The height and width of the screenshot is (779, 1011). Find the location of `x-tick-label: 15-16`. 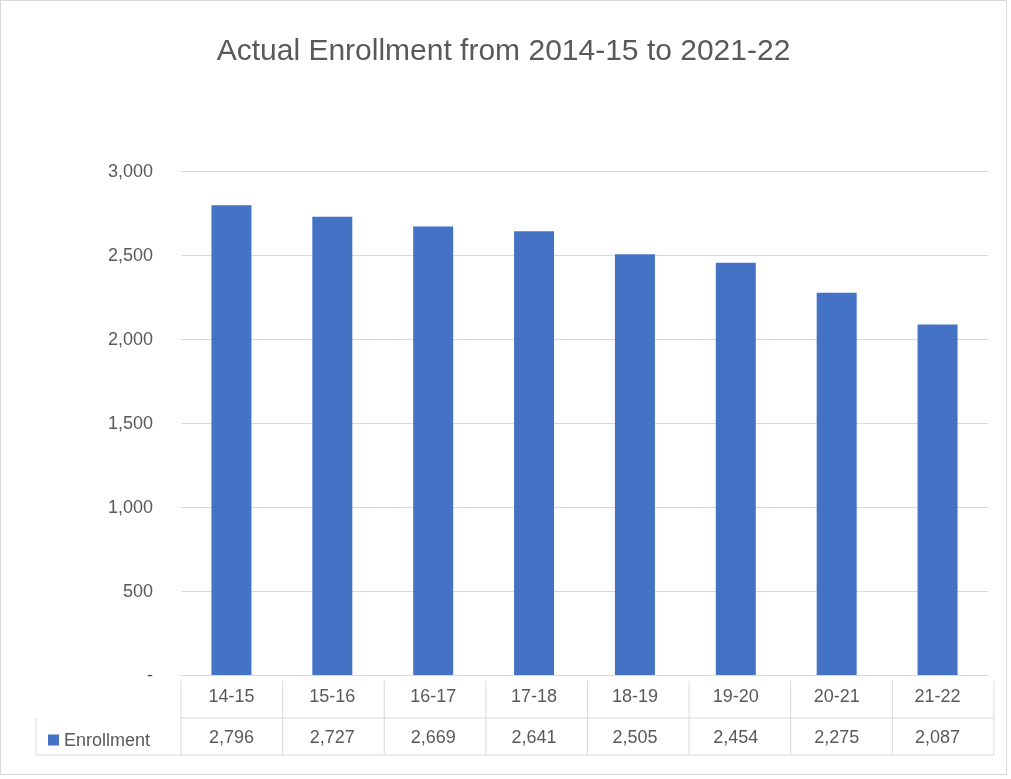

x-tick-label: 15-16 is located at coordinates (332, 696).